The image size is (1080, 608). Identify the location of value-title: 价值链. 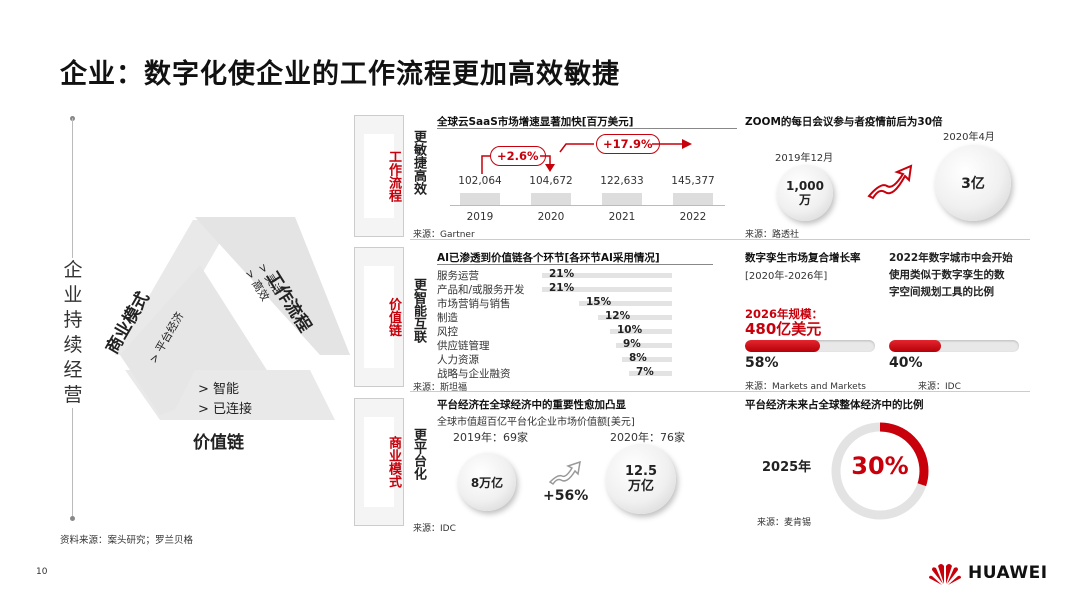
(218, 443).